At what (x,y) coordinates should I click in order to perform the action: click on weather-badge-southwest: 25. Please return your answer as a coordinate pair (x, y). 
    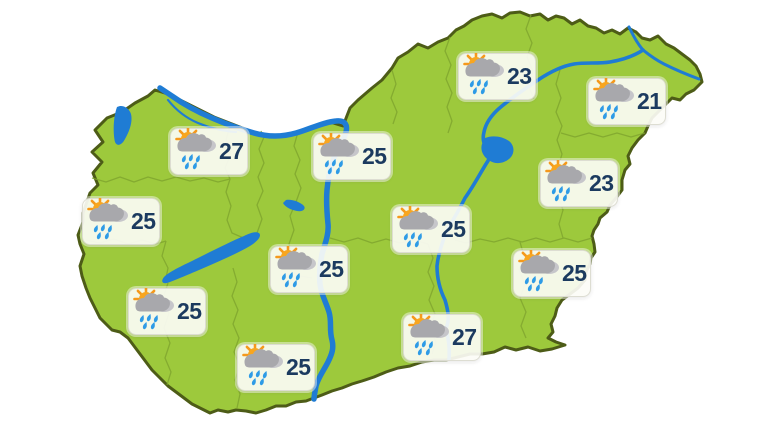
    Looking at the image, I should click on (167, 311).